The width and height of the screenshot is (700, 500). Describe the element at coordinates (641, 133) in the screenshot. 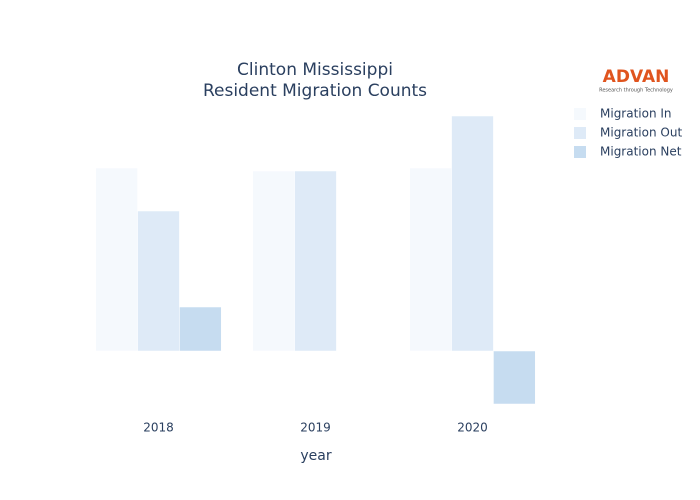

I see `legend-label: Migration Out` at that location.